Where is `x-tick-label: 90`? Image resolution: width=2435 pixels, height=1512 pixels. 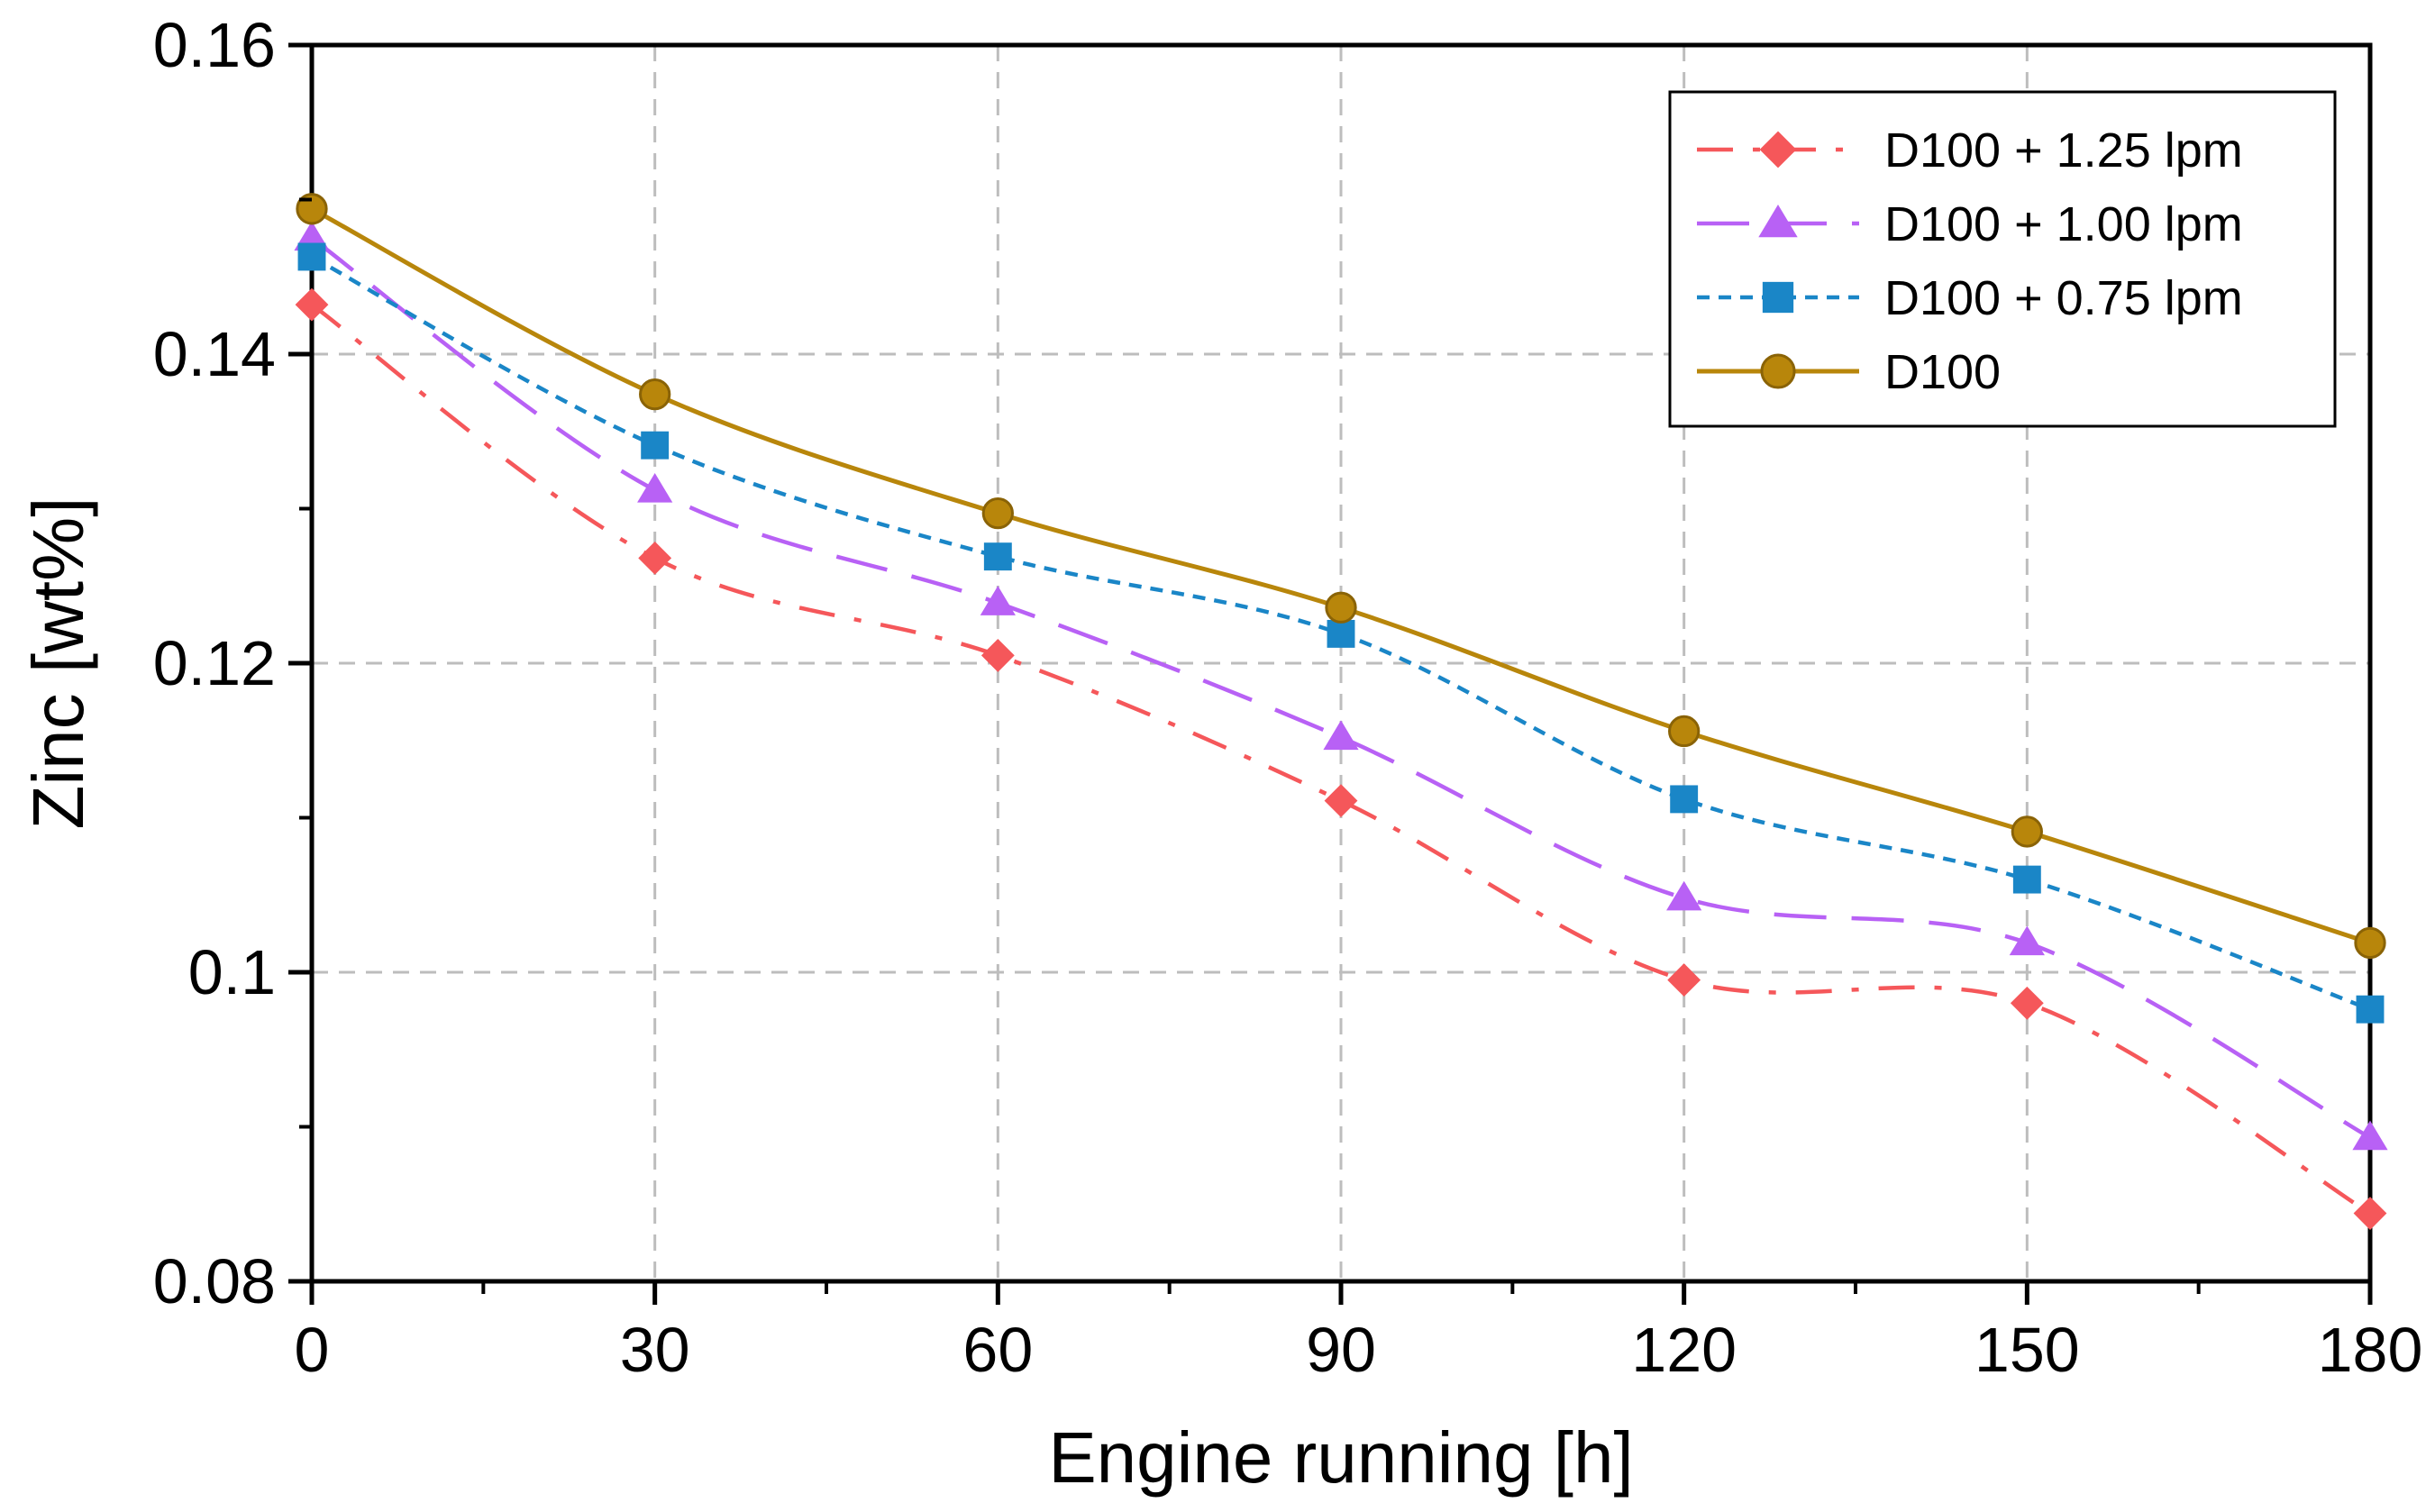
x-tick-label: 90 is located at coordinates (1341, 1350).